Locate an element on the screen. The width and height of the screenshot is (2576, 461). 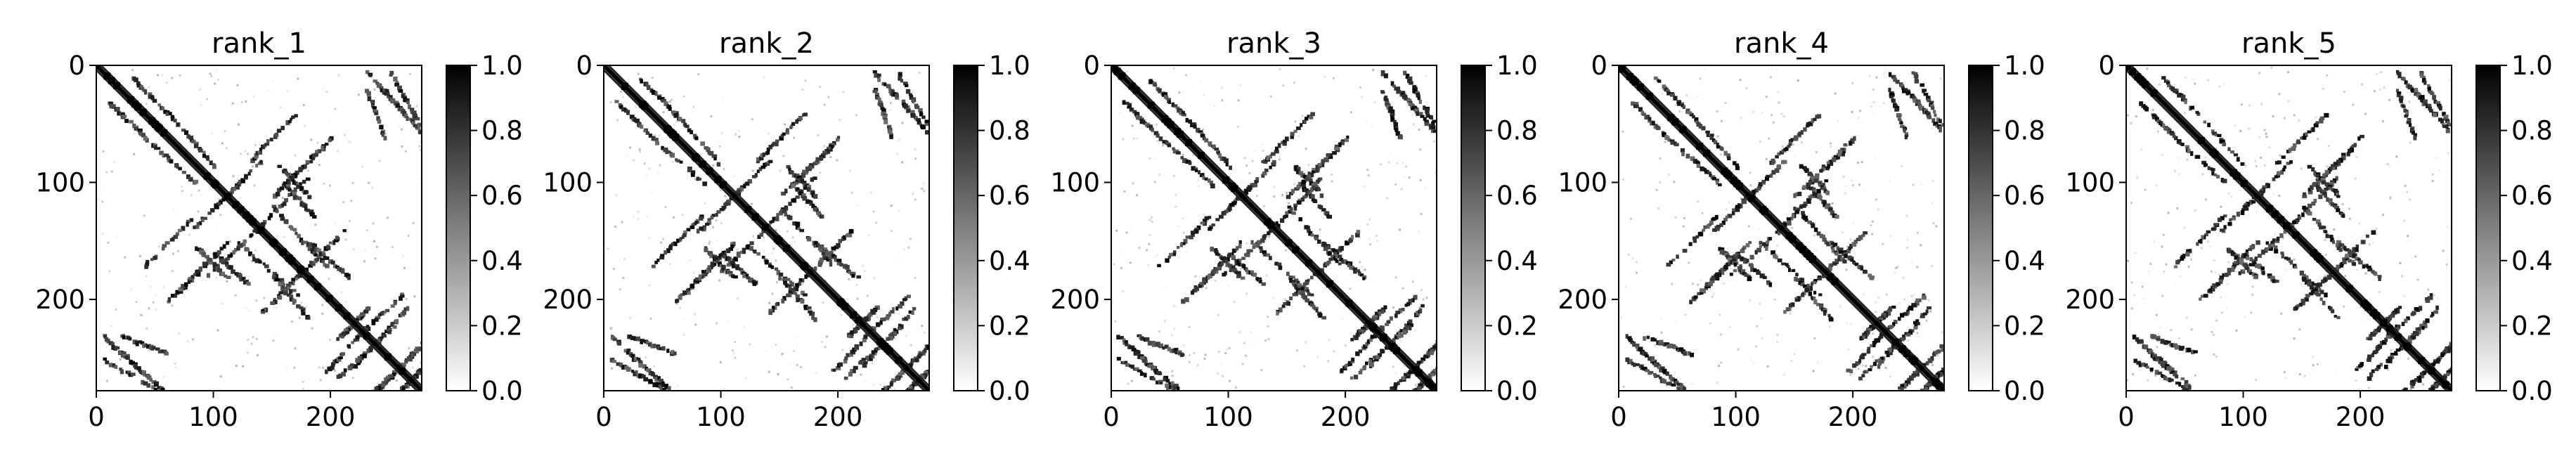
panel-title: rank_2 is located at coordinates (767, 43).